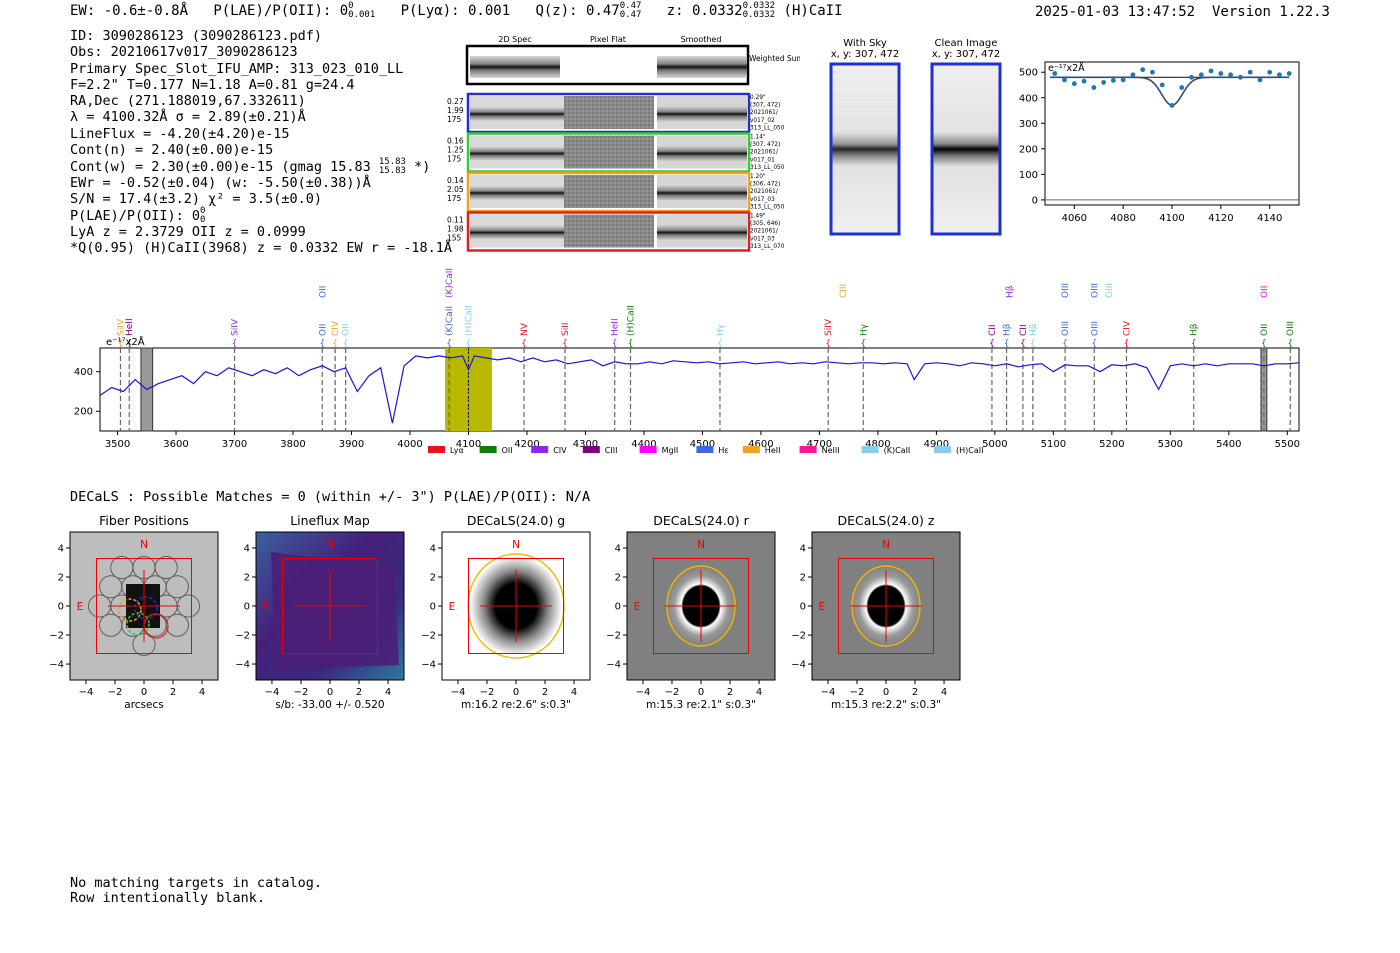 The height and width of the screenshot is (953, 1400). Describe the element at coordinates (455, 110) in the screenshot. I see `cutout-left-label: 1.99` at that location.